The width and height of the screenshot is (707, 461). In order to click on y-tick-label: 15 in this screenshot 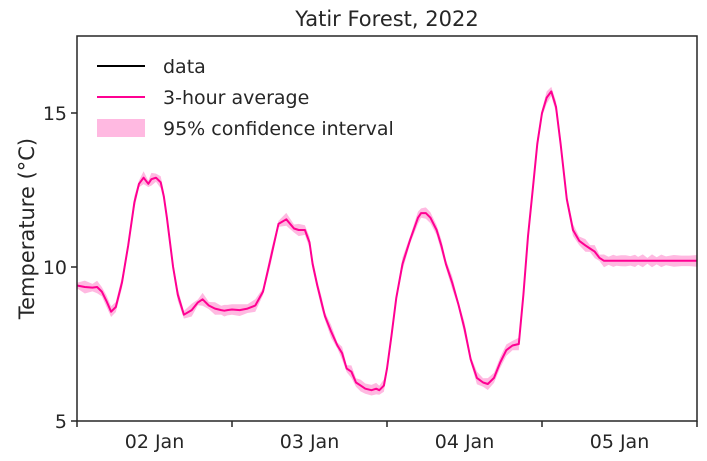, I will do `click(55, 114)`.